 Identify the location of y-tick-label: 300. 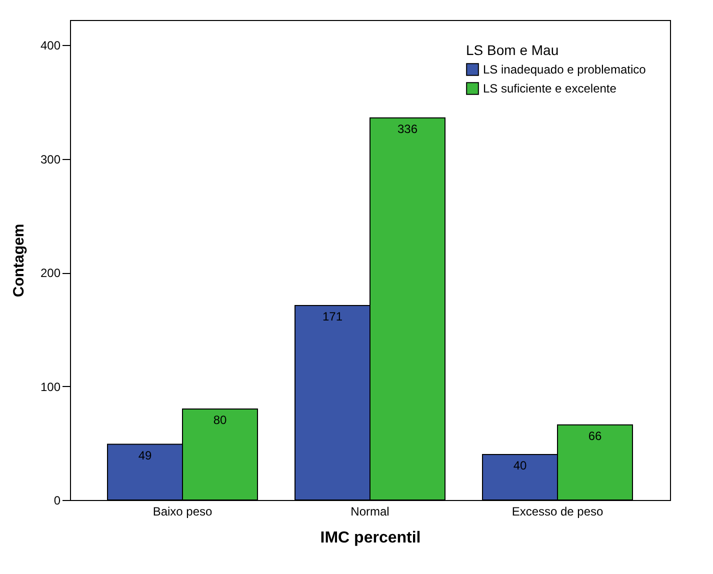
(50, 159).